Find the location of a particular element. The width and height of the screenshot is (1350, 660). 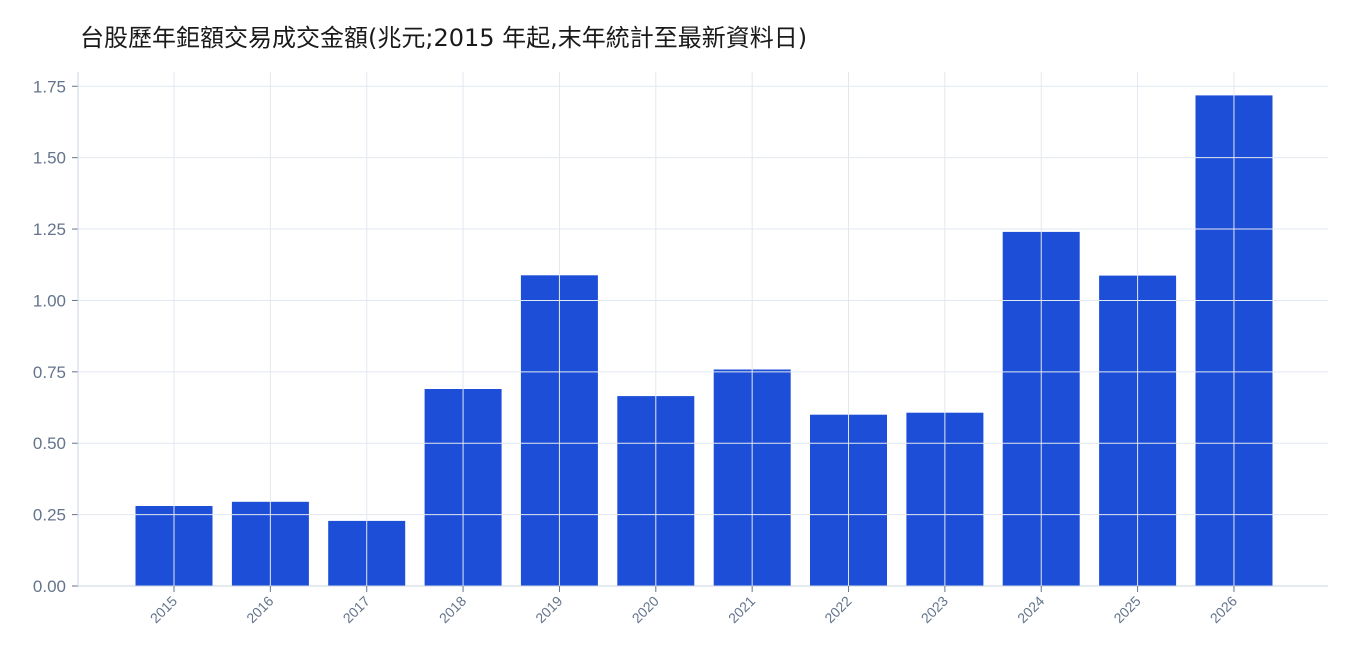

y-tick-label: 1.25 is located at coordinates (49, 229).